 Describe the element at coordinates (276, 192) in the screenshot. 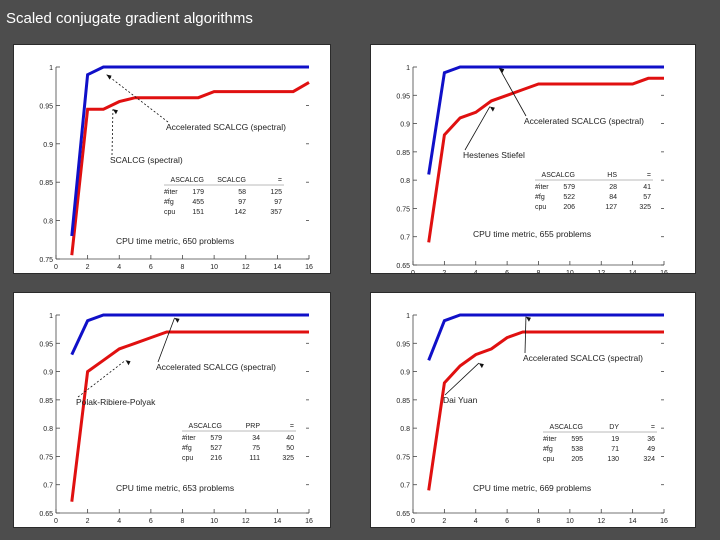

I see `table-cell: 125` at that location.